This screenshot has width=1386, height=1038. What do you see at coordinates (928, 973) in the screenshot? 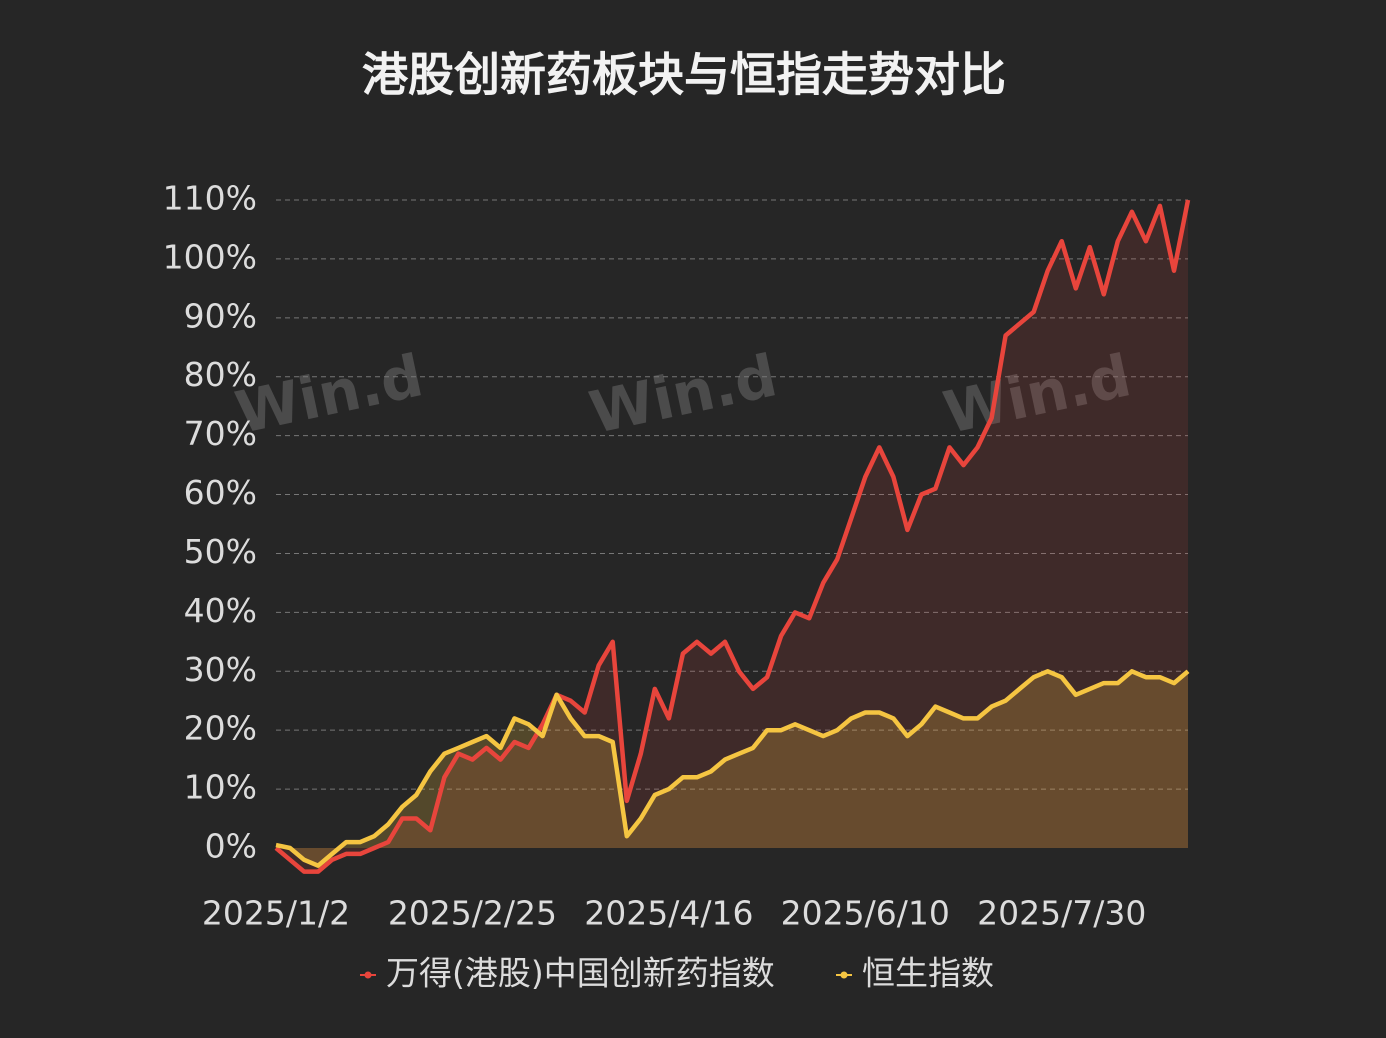
I see `legend-label: 恒生指数` at bounding box center [928, 973].